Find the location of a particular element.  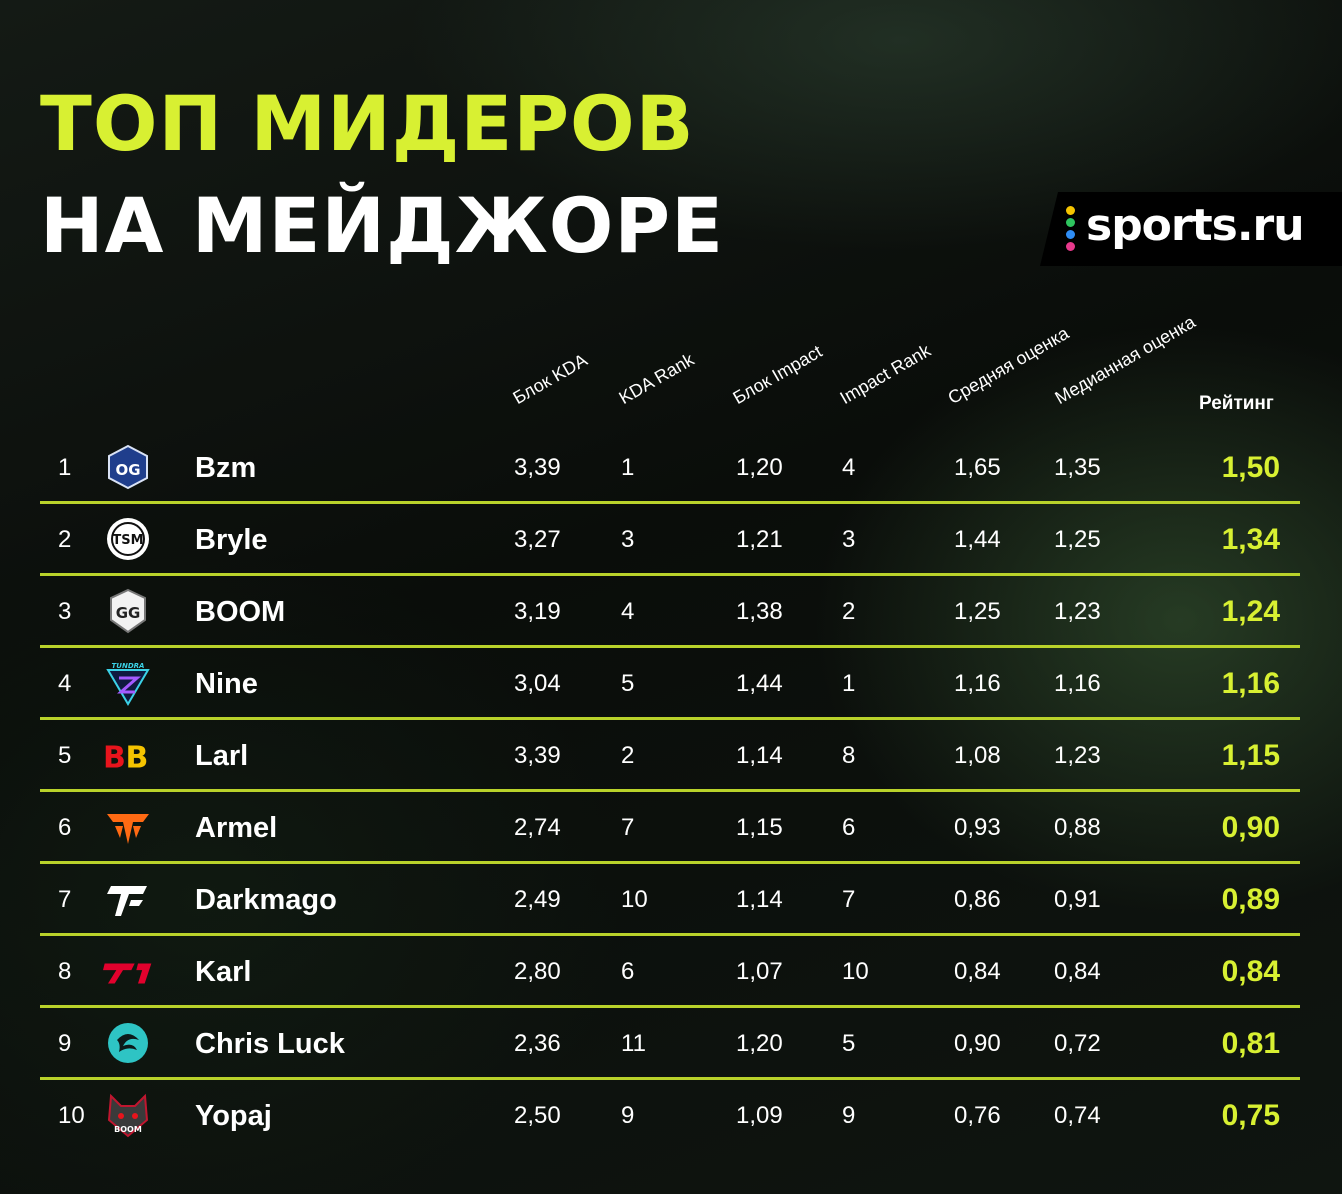

player-rank: 1 is located at coordinates (65, 467).